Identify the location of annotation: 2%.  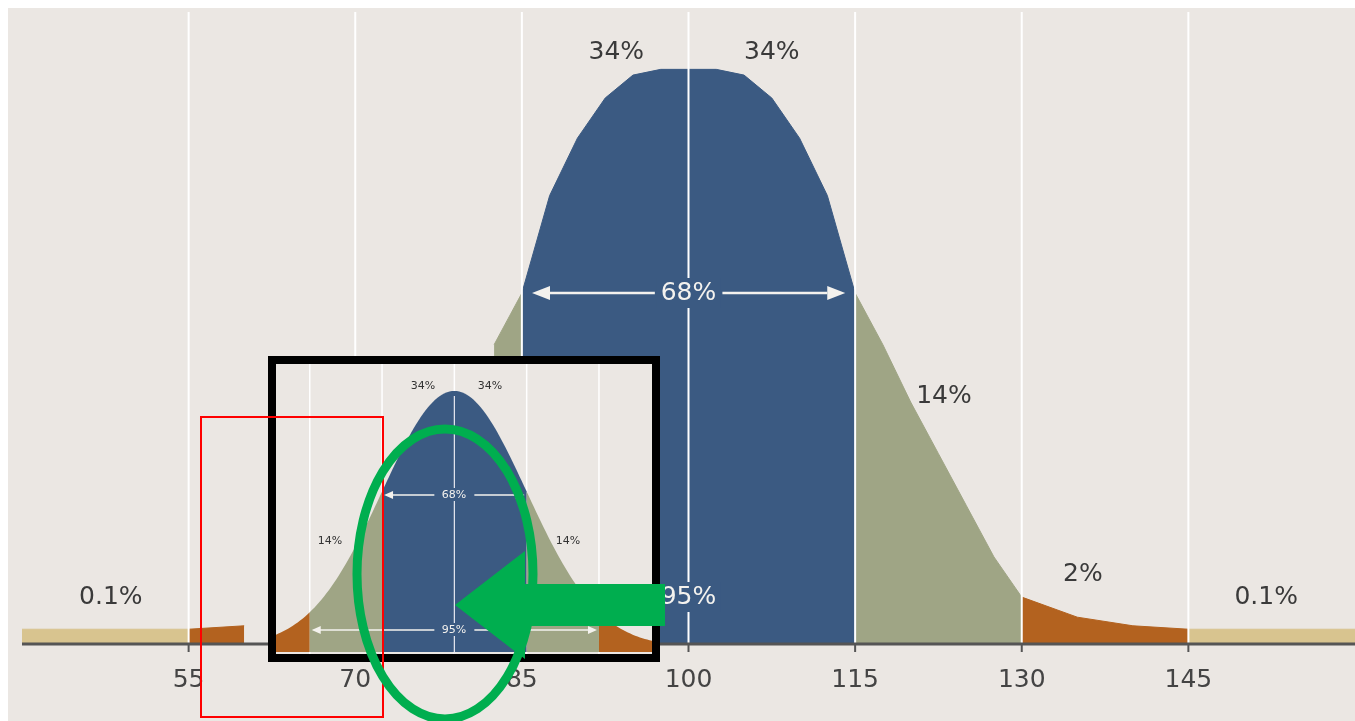
(1083, 572).